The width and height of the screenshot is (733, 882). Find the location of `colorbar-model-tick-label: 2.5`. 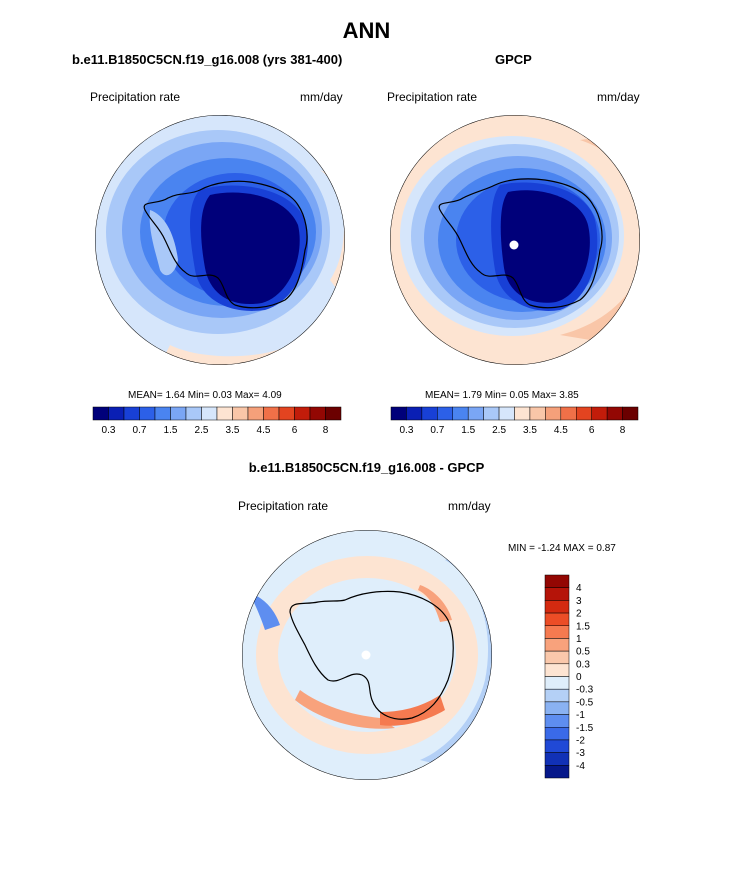

colorbar-model-tick-label: 2.5 is located at coordinates (202, 430).